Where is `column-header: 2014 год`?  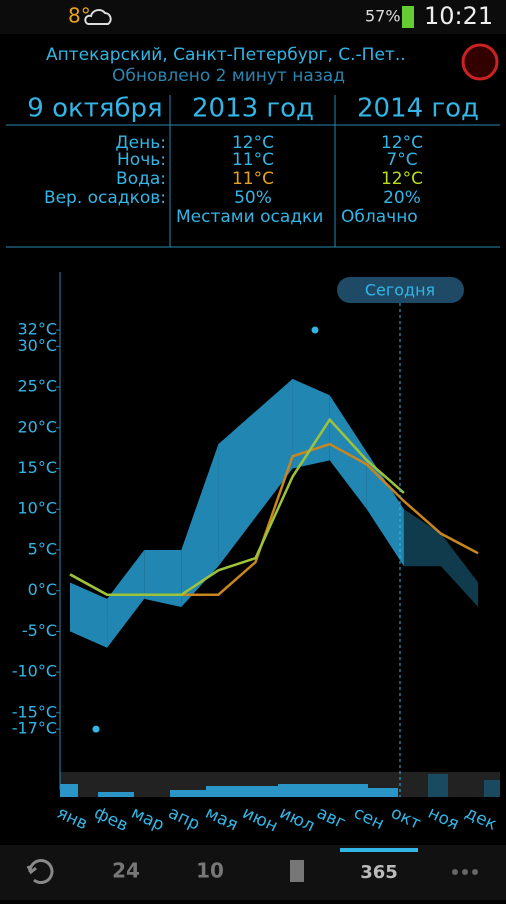 column-header: 2014 год is located at coordinates (418, 109).